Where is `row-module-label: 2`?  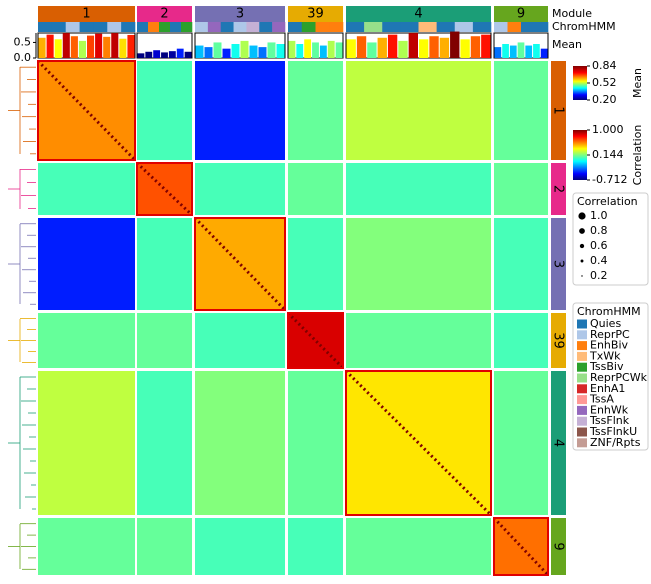
row-module-label: 2 is located at coordinates (558, 189).